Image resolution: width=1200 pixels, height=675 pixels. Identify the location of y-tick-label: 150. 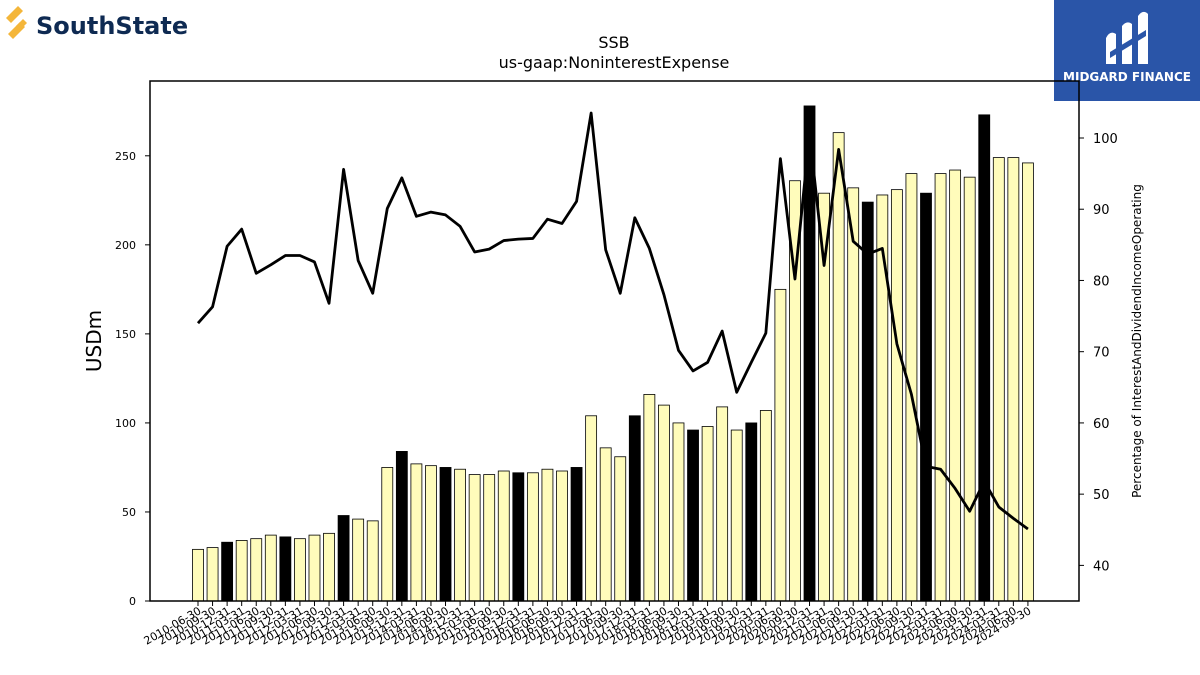
(125, 334).